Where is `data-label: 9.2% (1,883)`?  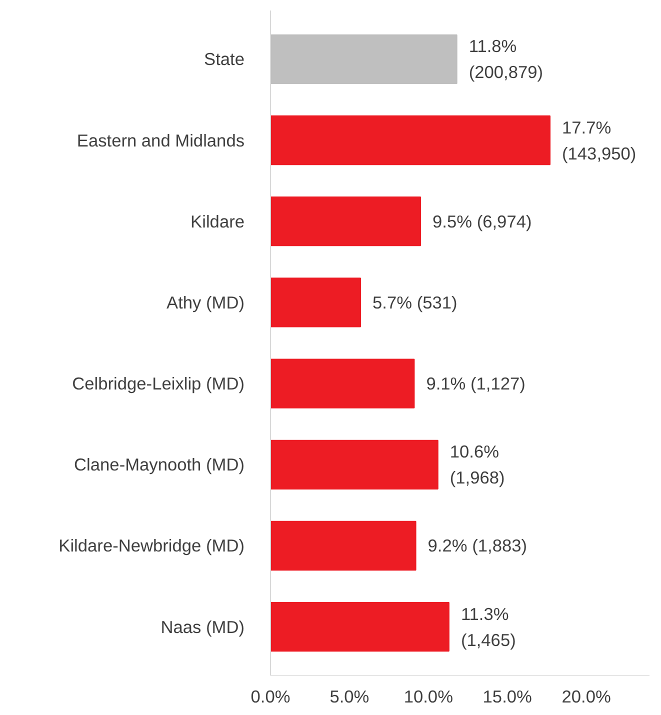 data-label: 9.2% (1,883) is located at coordinates (477, 546).